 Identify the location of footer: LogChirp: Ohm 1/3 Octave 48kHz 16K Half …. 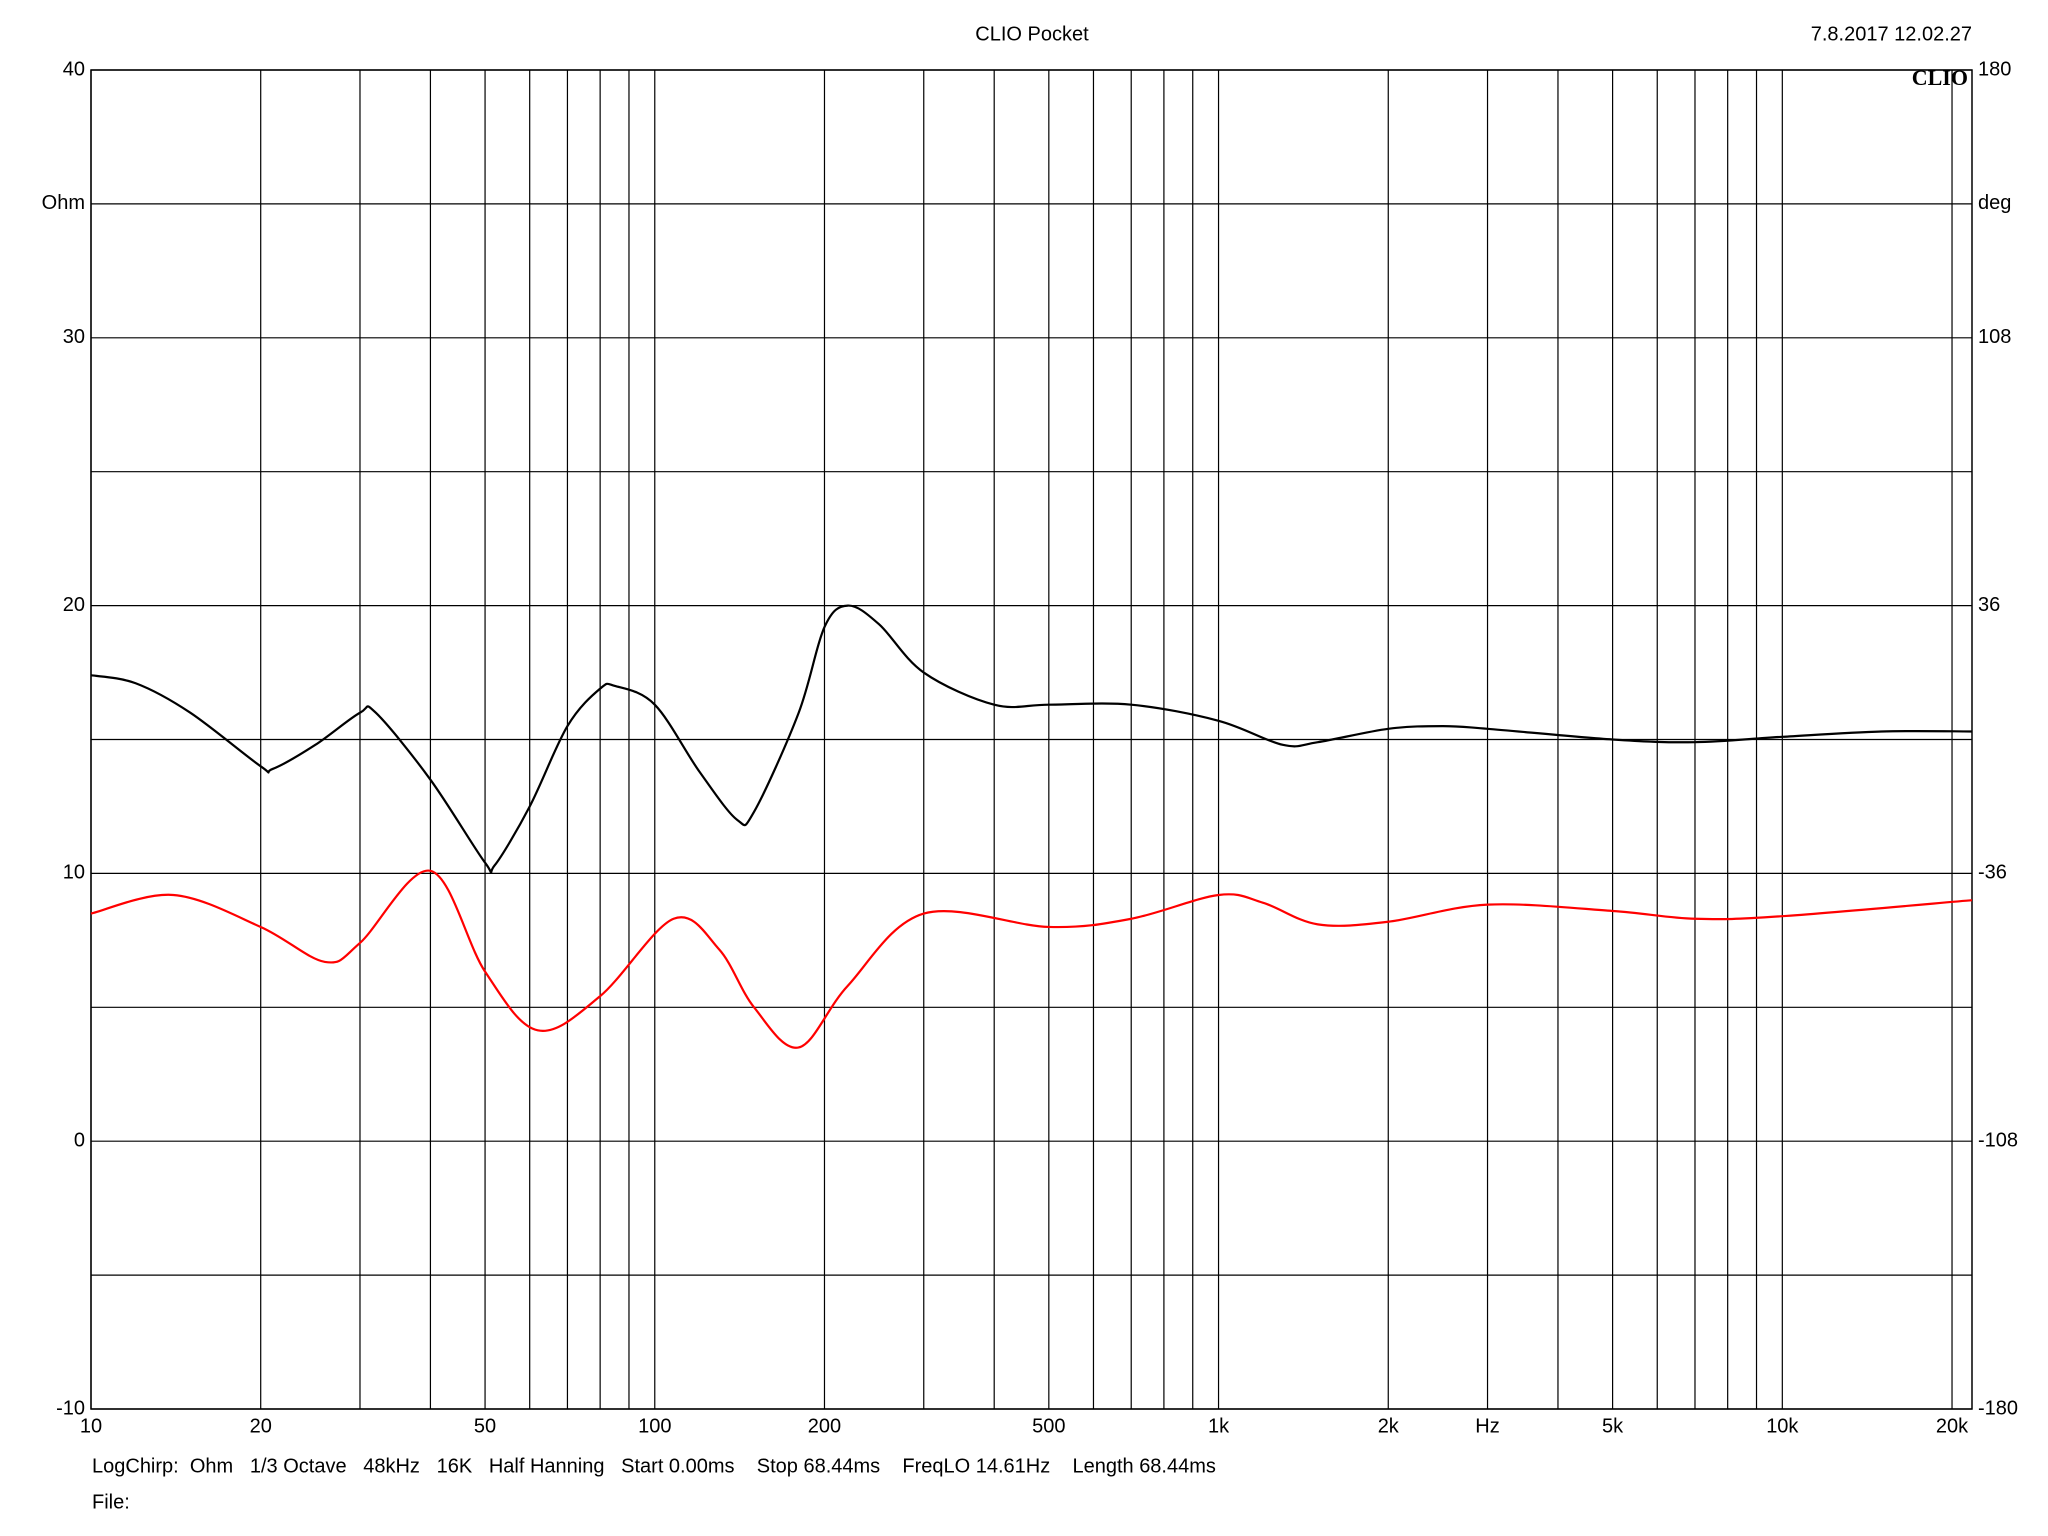
(654, 1466).